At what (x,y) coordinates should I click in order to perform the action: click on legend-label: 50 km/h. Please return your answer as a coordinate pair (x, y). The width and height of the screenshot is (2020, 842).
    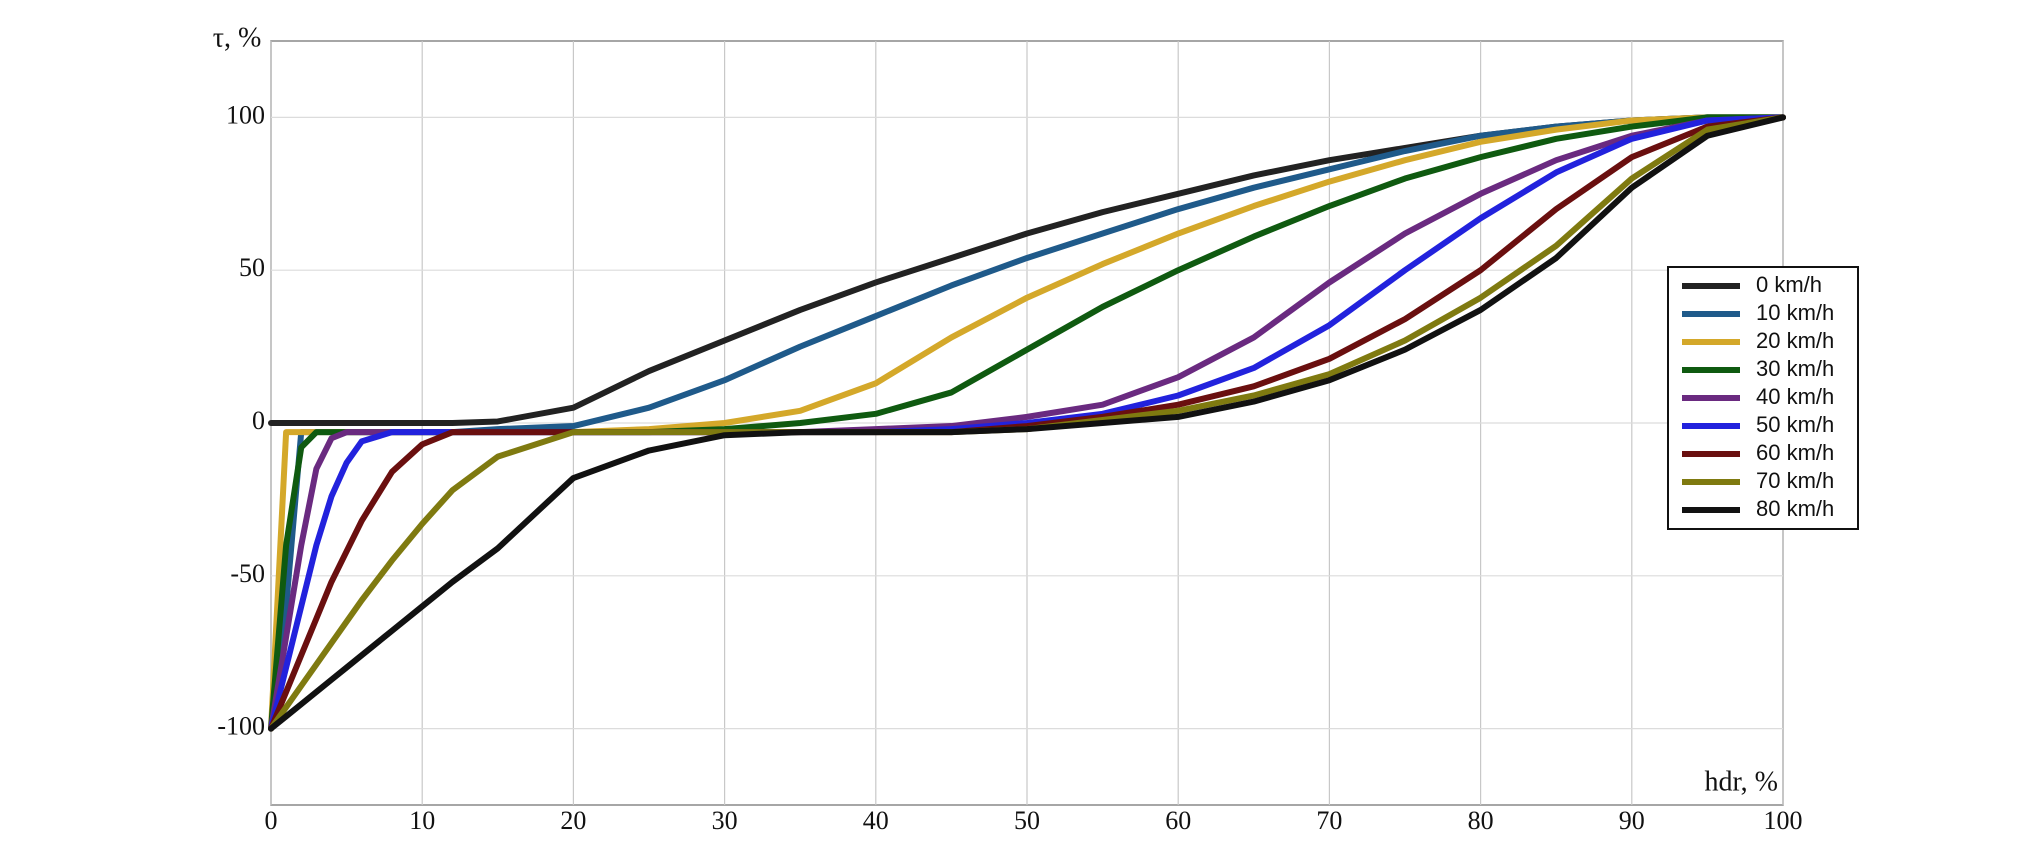
    Looking at the image, I should click on (1795, 424).